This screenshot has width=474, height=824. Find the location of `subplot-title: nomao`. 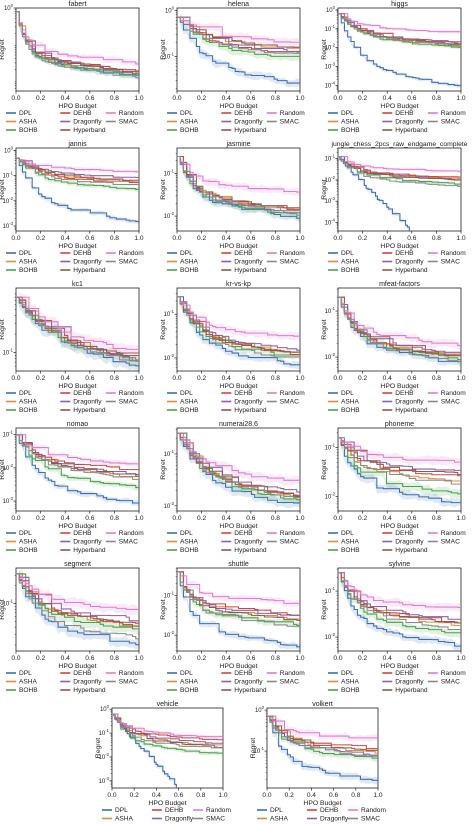

subplot-title: nomao is located at coordinates (78, 424).